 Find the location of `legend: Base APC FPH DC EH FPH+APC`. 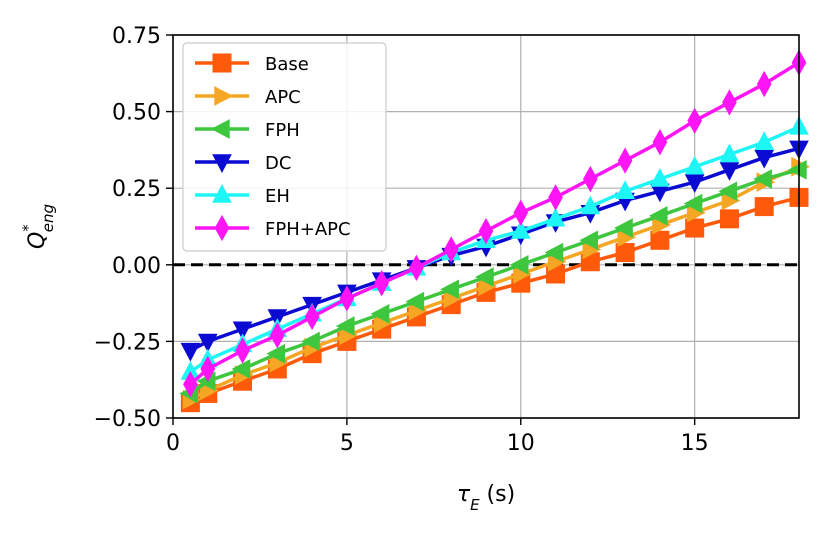

legend: Base APC FPH DC EH FPH+APC is located at coordinates (284, 147).